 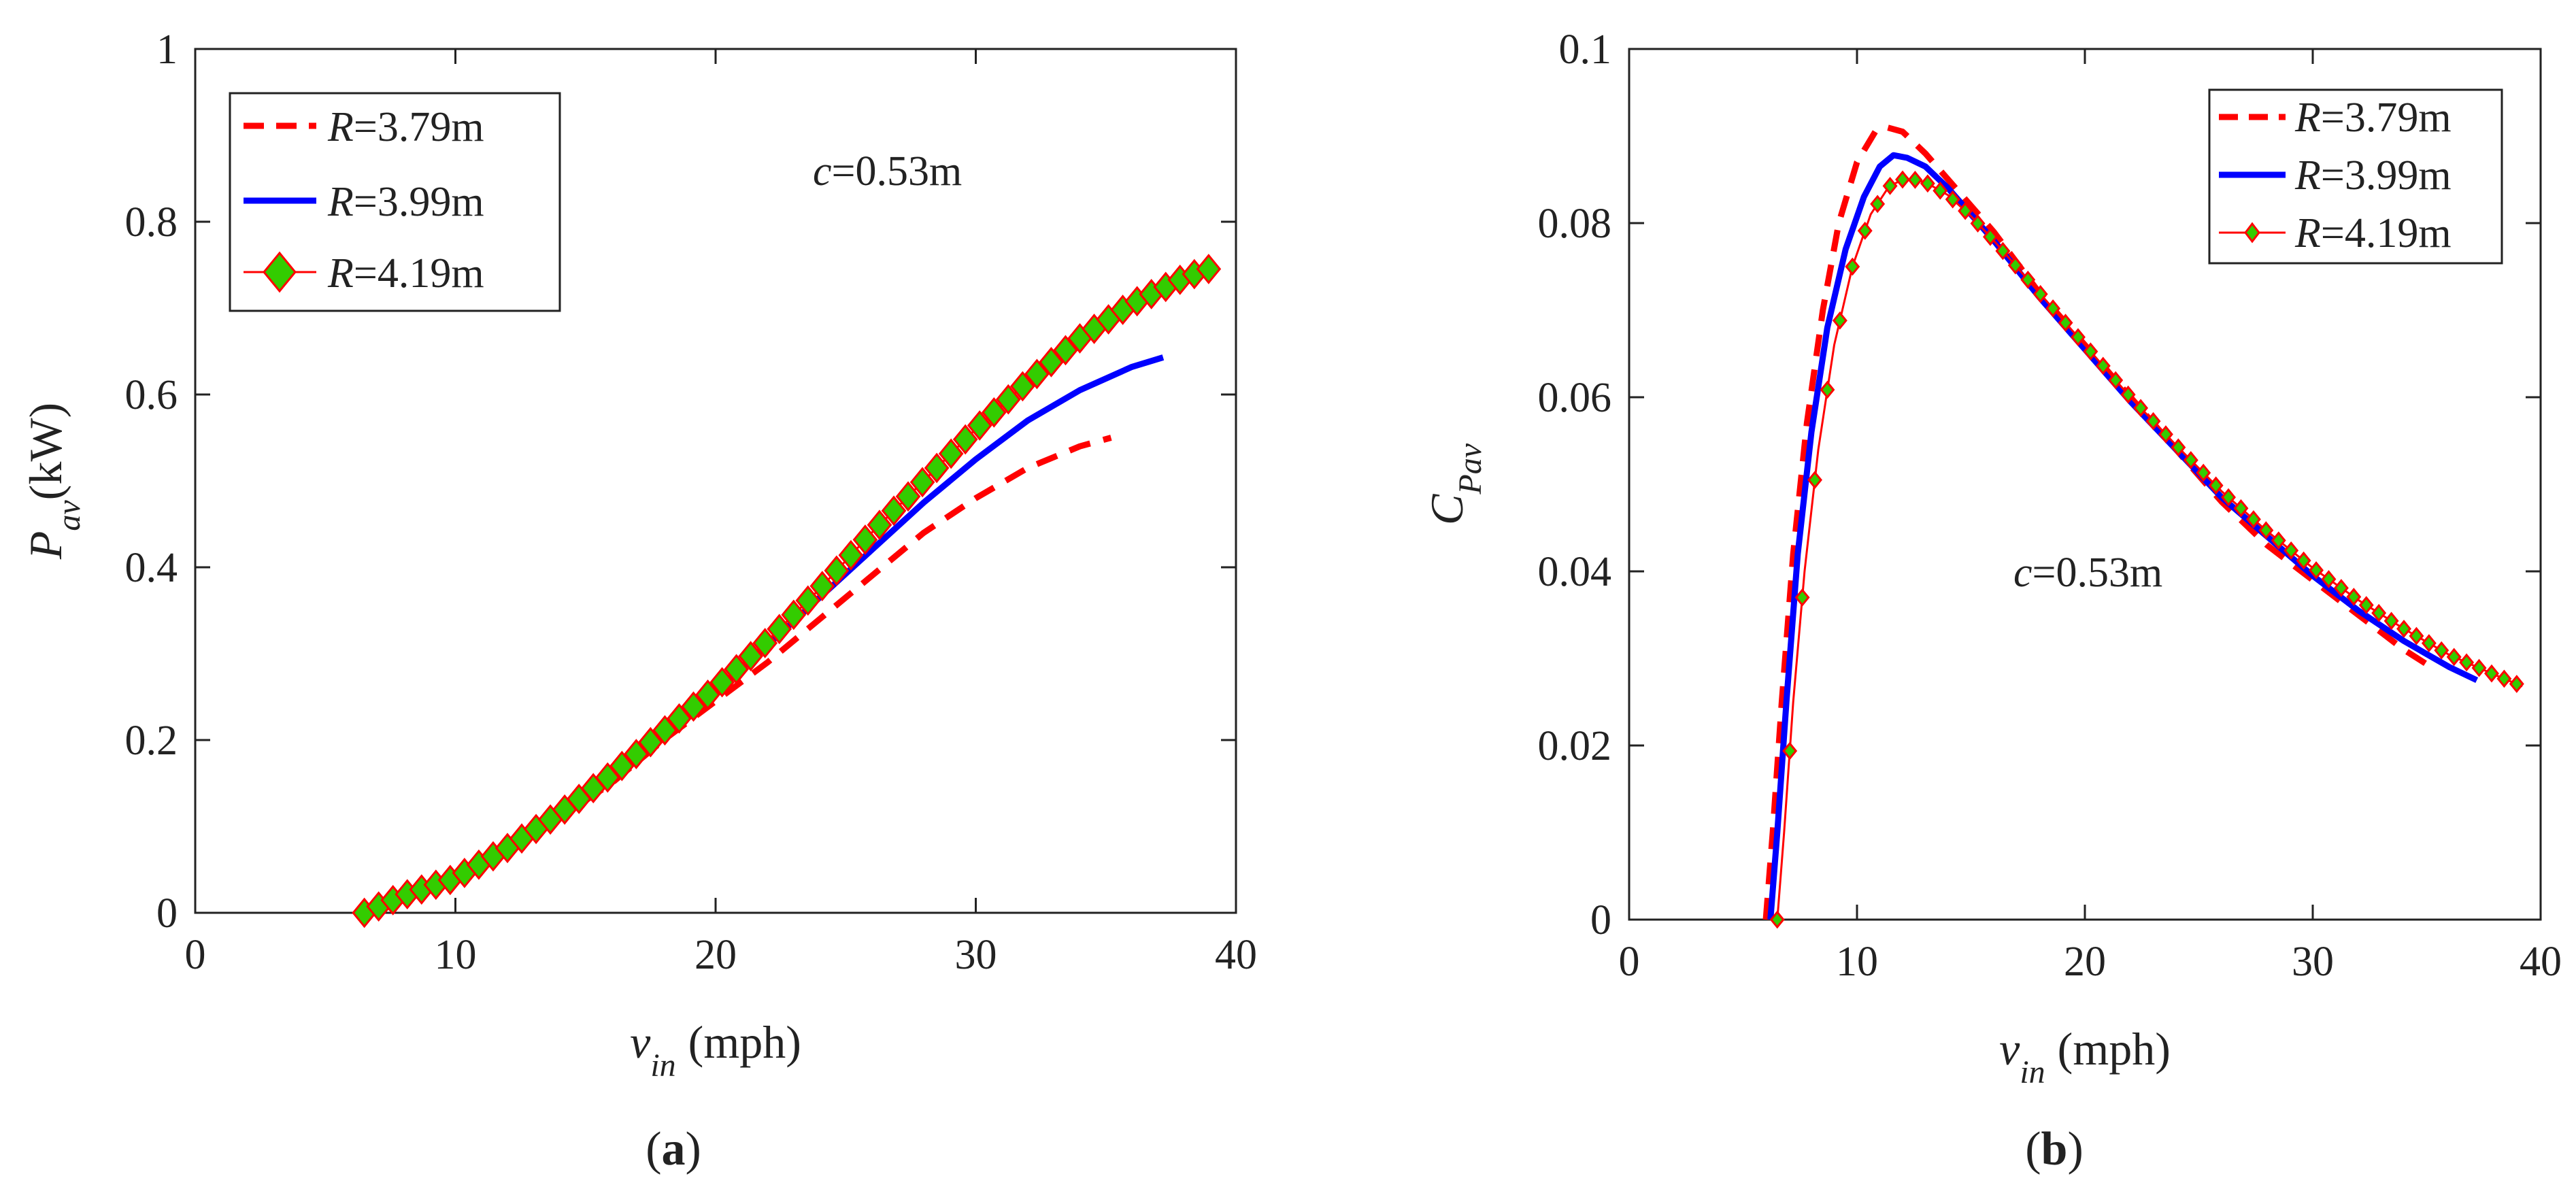 What do you see at coordinates (1585, 50) in the screenshot?
I see `panel-b-y-tick-label: 0.1` at bounding box center [1585, 50].